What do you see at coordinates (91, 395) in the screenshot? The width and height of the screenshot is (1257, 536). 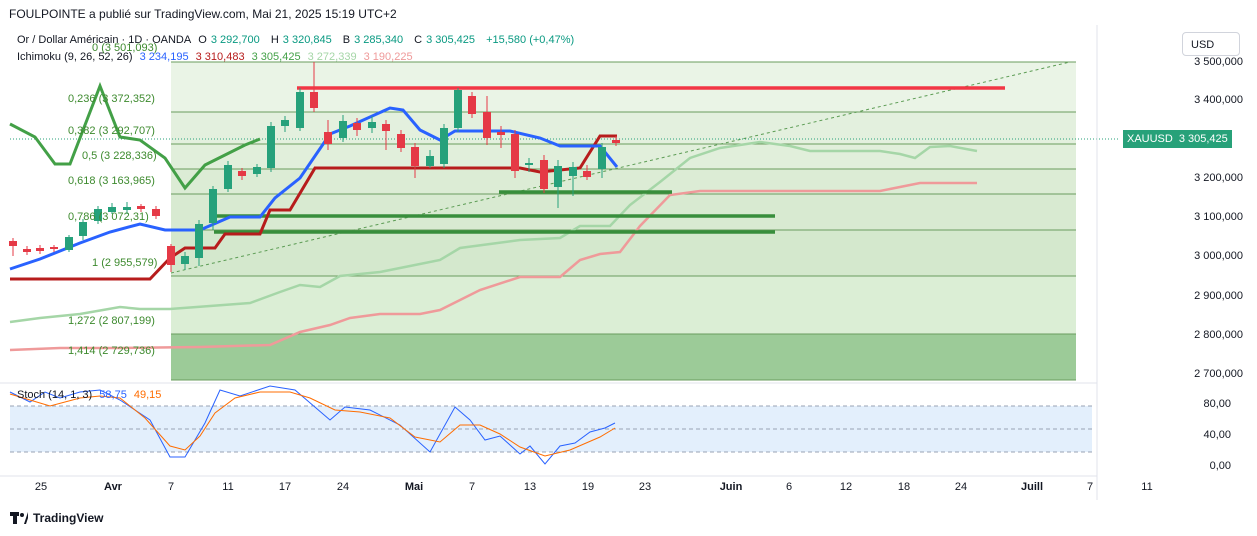 I see `stoch-legend: Stoch (14, 1, 3) 58,75 49,15` at bounding box center [91, 395].